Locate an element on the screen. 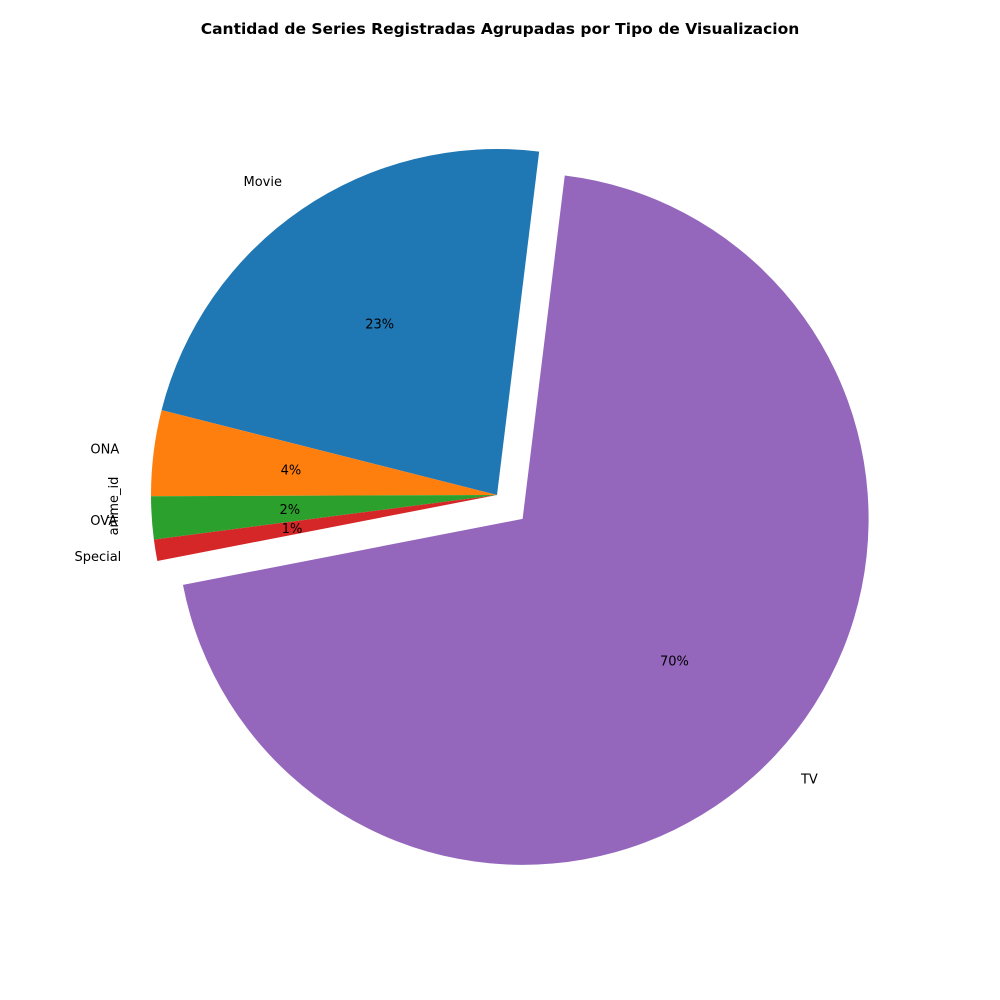 The height and width of the screenshot is (1000, 1000). slice-label-movie: Movie is located at coordinates (262, 182).